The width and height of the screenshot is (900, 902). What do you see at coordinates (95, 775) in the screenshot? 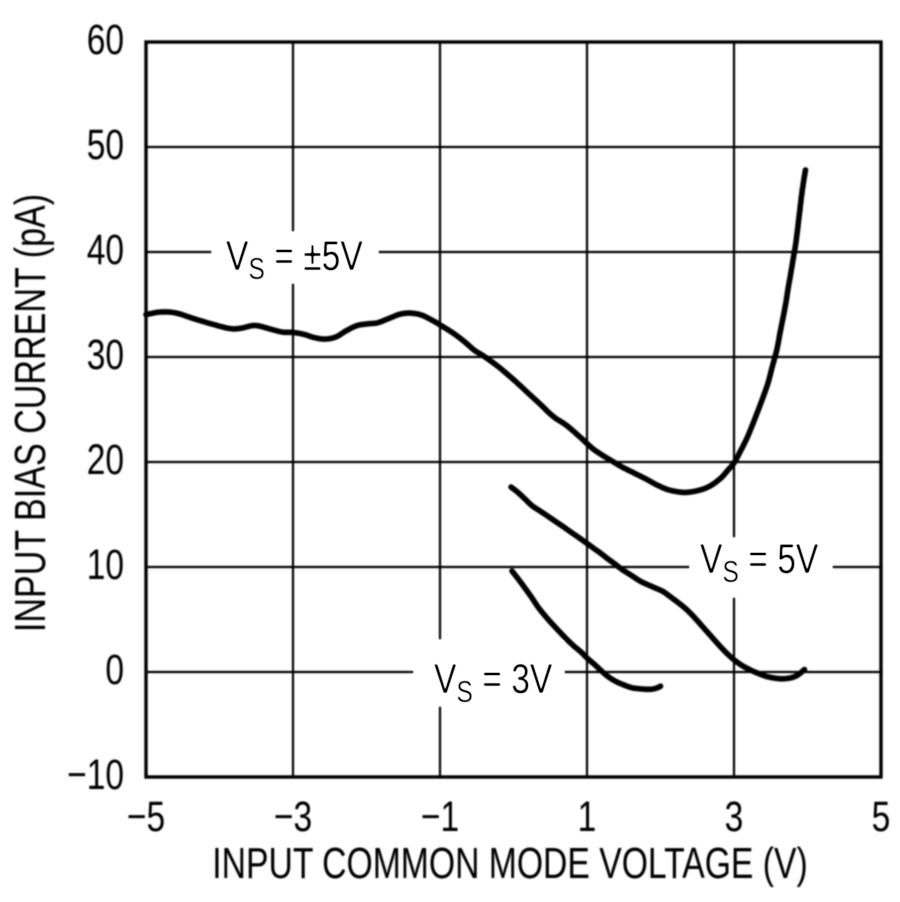
I see `svg-text: −10` at bounding box center [95, 775].